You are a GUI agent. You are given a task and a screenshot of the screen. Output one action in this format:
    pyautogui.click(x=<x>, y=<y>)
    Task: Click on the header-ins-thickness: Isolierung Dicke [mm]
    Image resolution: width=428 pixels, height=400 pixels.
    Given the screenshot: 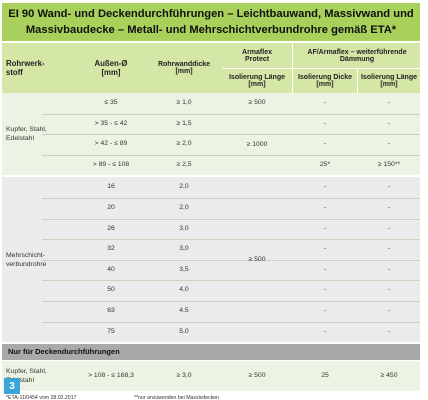 What is the action you would take?
    pyautogui.click(x=325, y=81)
    